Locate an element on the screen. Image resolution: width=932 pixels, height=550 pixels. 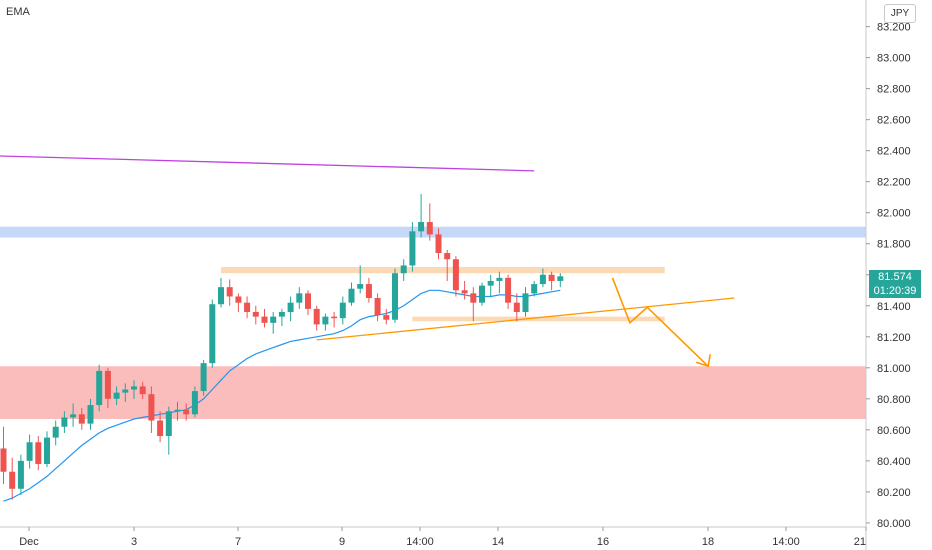
indicator-label: EMA is located at coordinates (18, 12).